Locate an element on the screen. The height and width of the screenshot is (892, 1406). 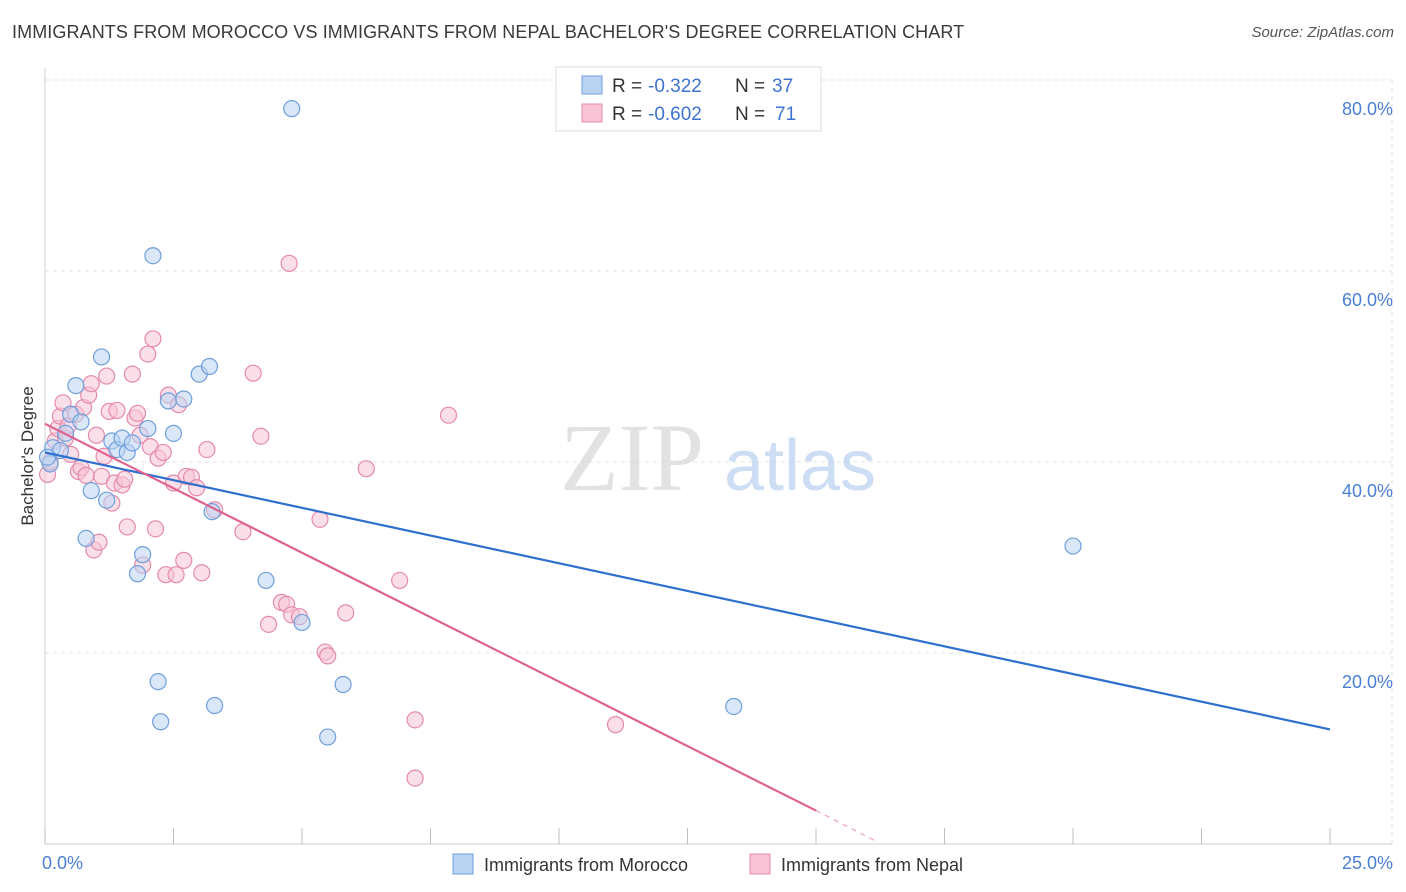
nepal-trend-extension is located at coordinates (846, 826).